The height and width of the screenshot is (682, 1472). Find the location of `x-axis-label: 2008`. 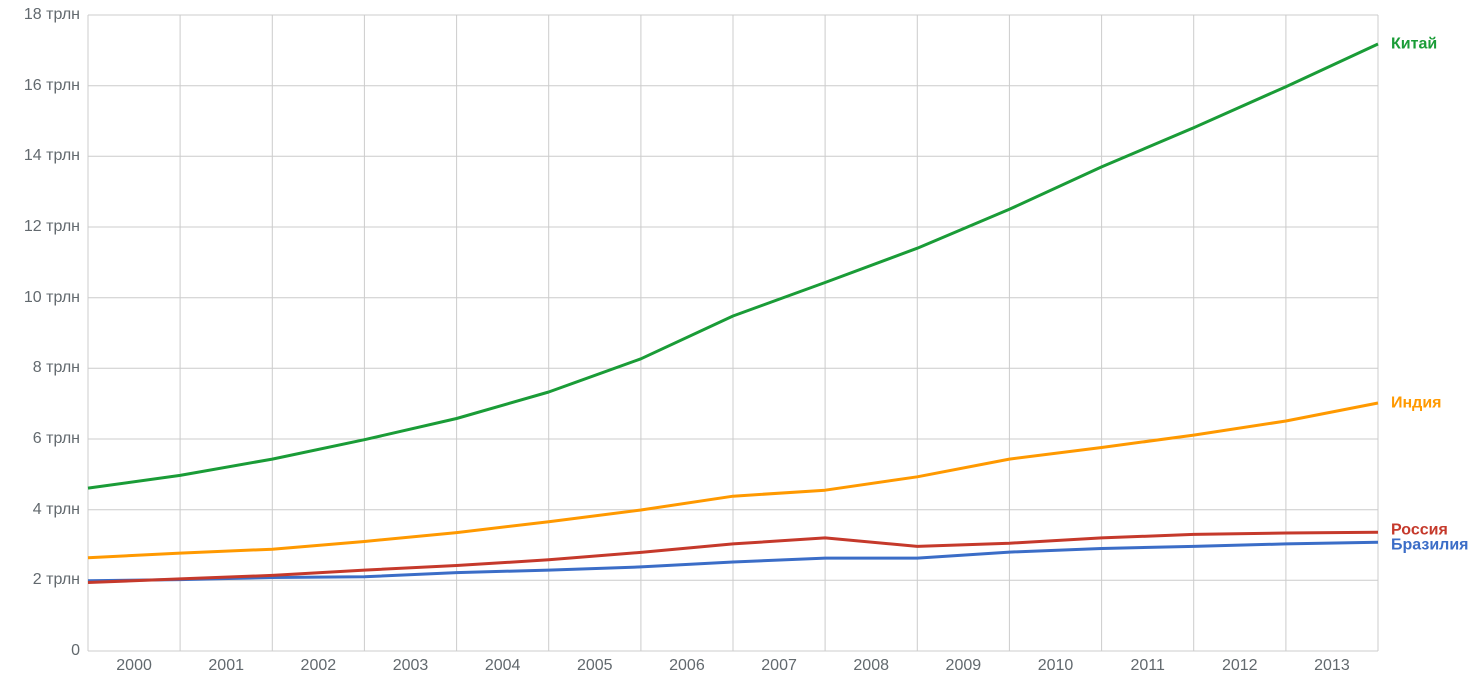

x-axis-label: 2008 is located at coordinates (871, 665).